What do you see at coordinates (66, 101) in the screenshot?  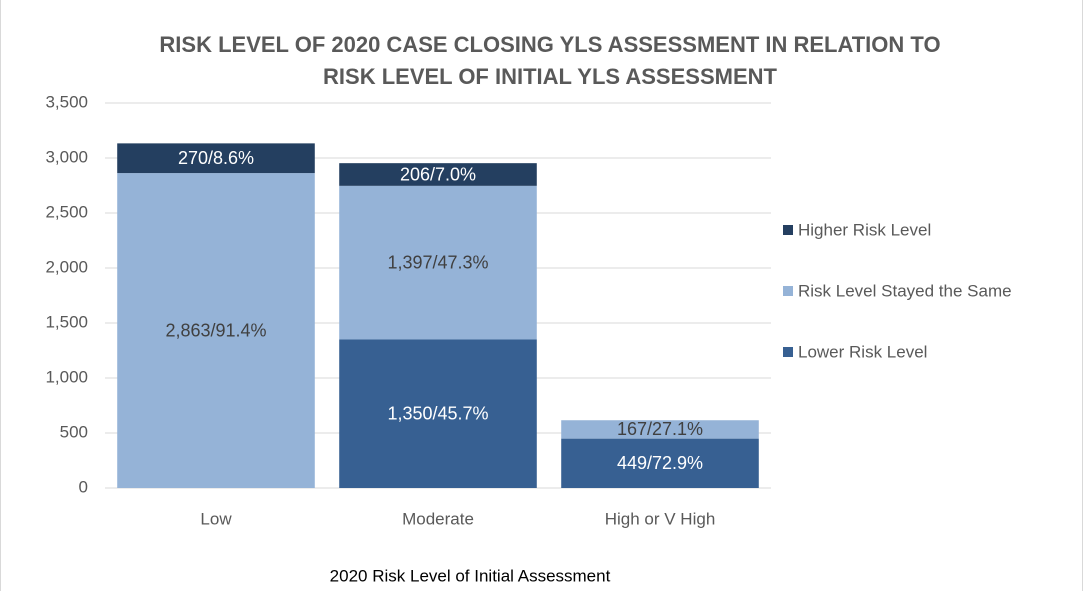 I see `y-tick-label: 3,500` at bounding box center [66, 101].